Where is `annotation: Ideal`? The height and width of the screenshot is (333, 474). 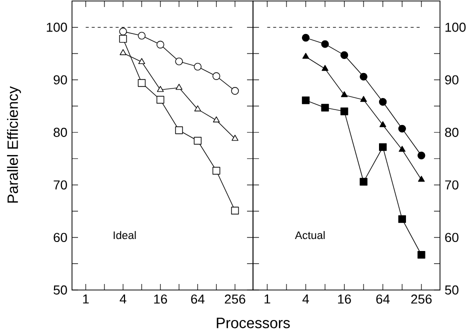
annotation: Ideal is located at coordinates (125, 235).